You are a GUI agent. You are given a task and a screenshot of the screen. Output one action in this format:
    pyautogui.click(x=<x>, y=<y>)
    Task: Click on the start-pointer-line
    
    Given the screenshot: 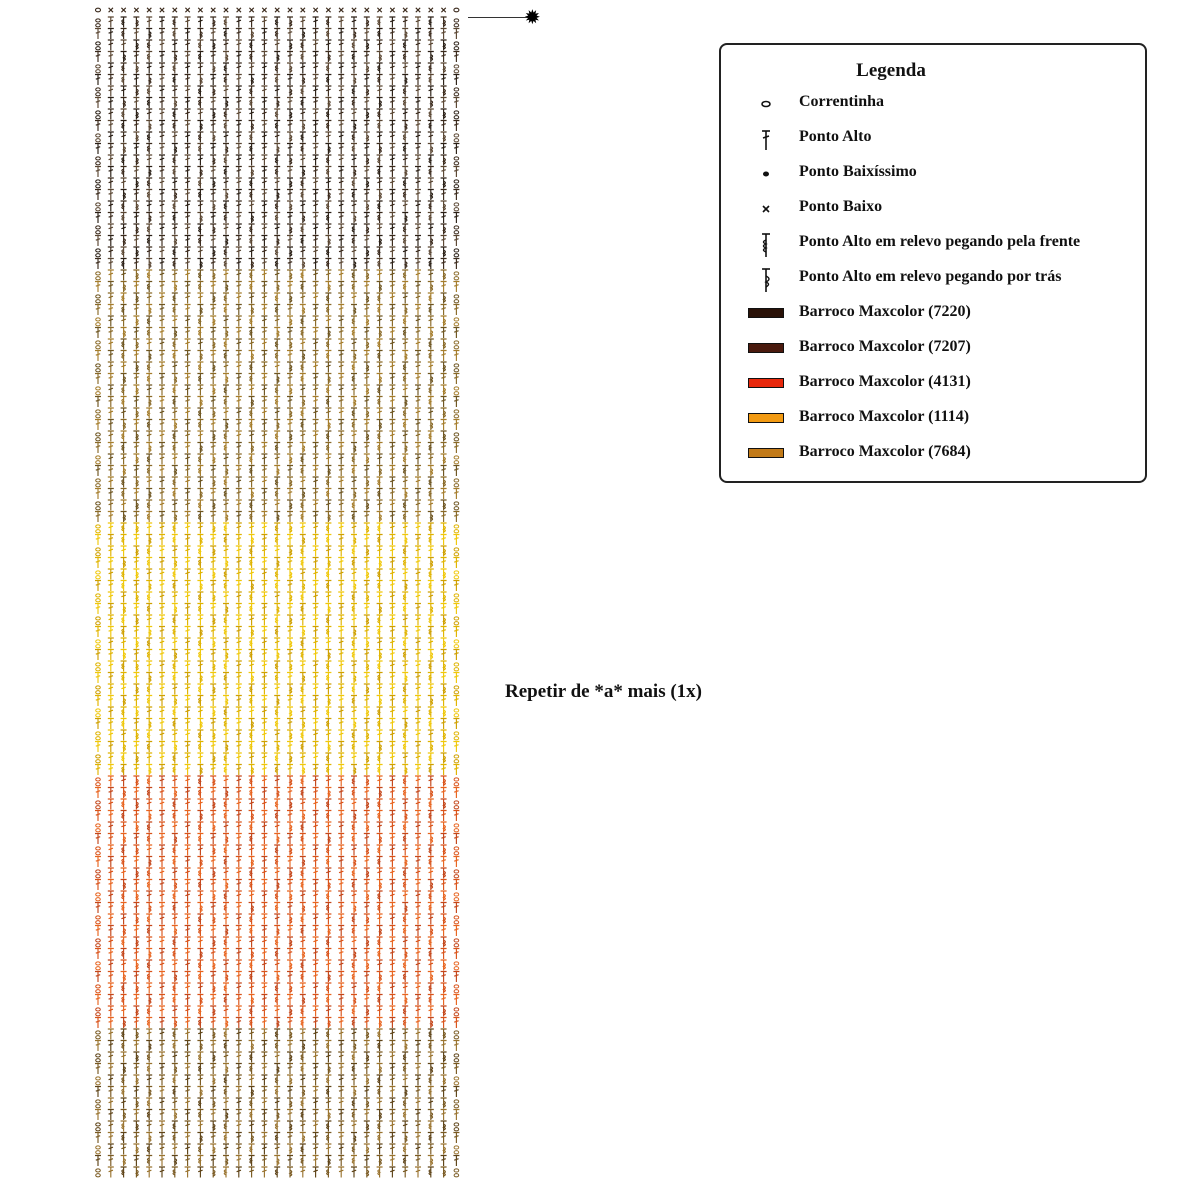 What is the action you would take?
    pyautogui.click(x=498, y=17)
    